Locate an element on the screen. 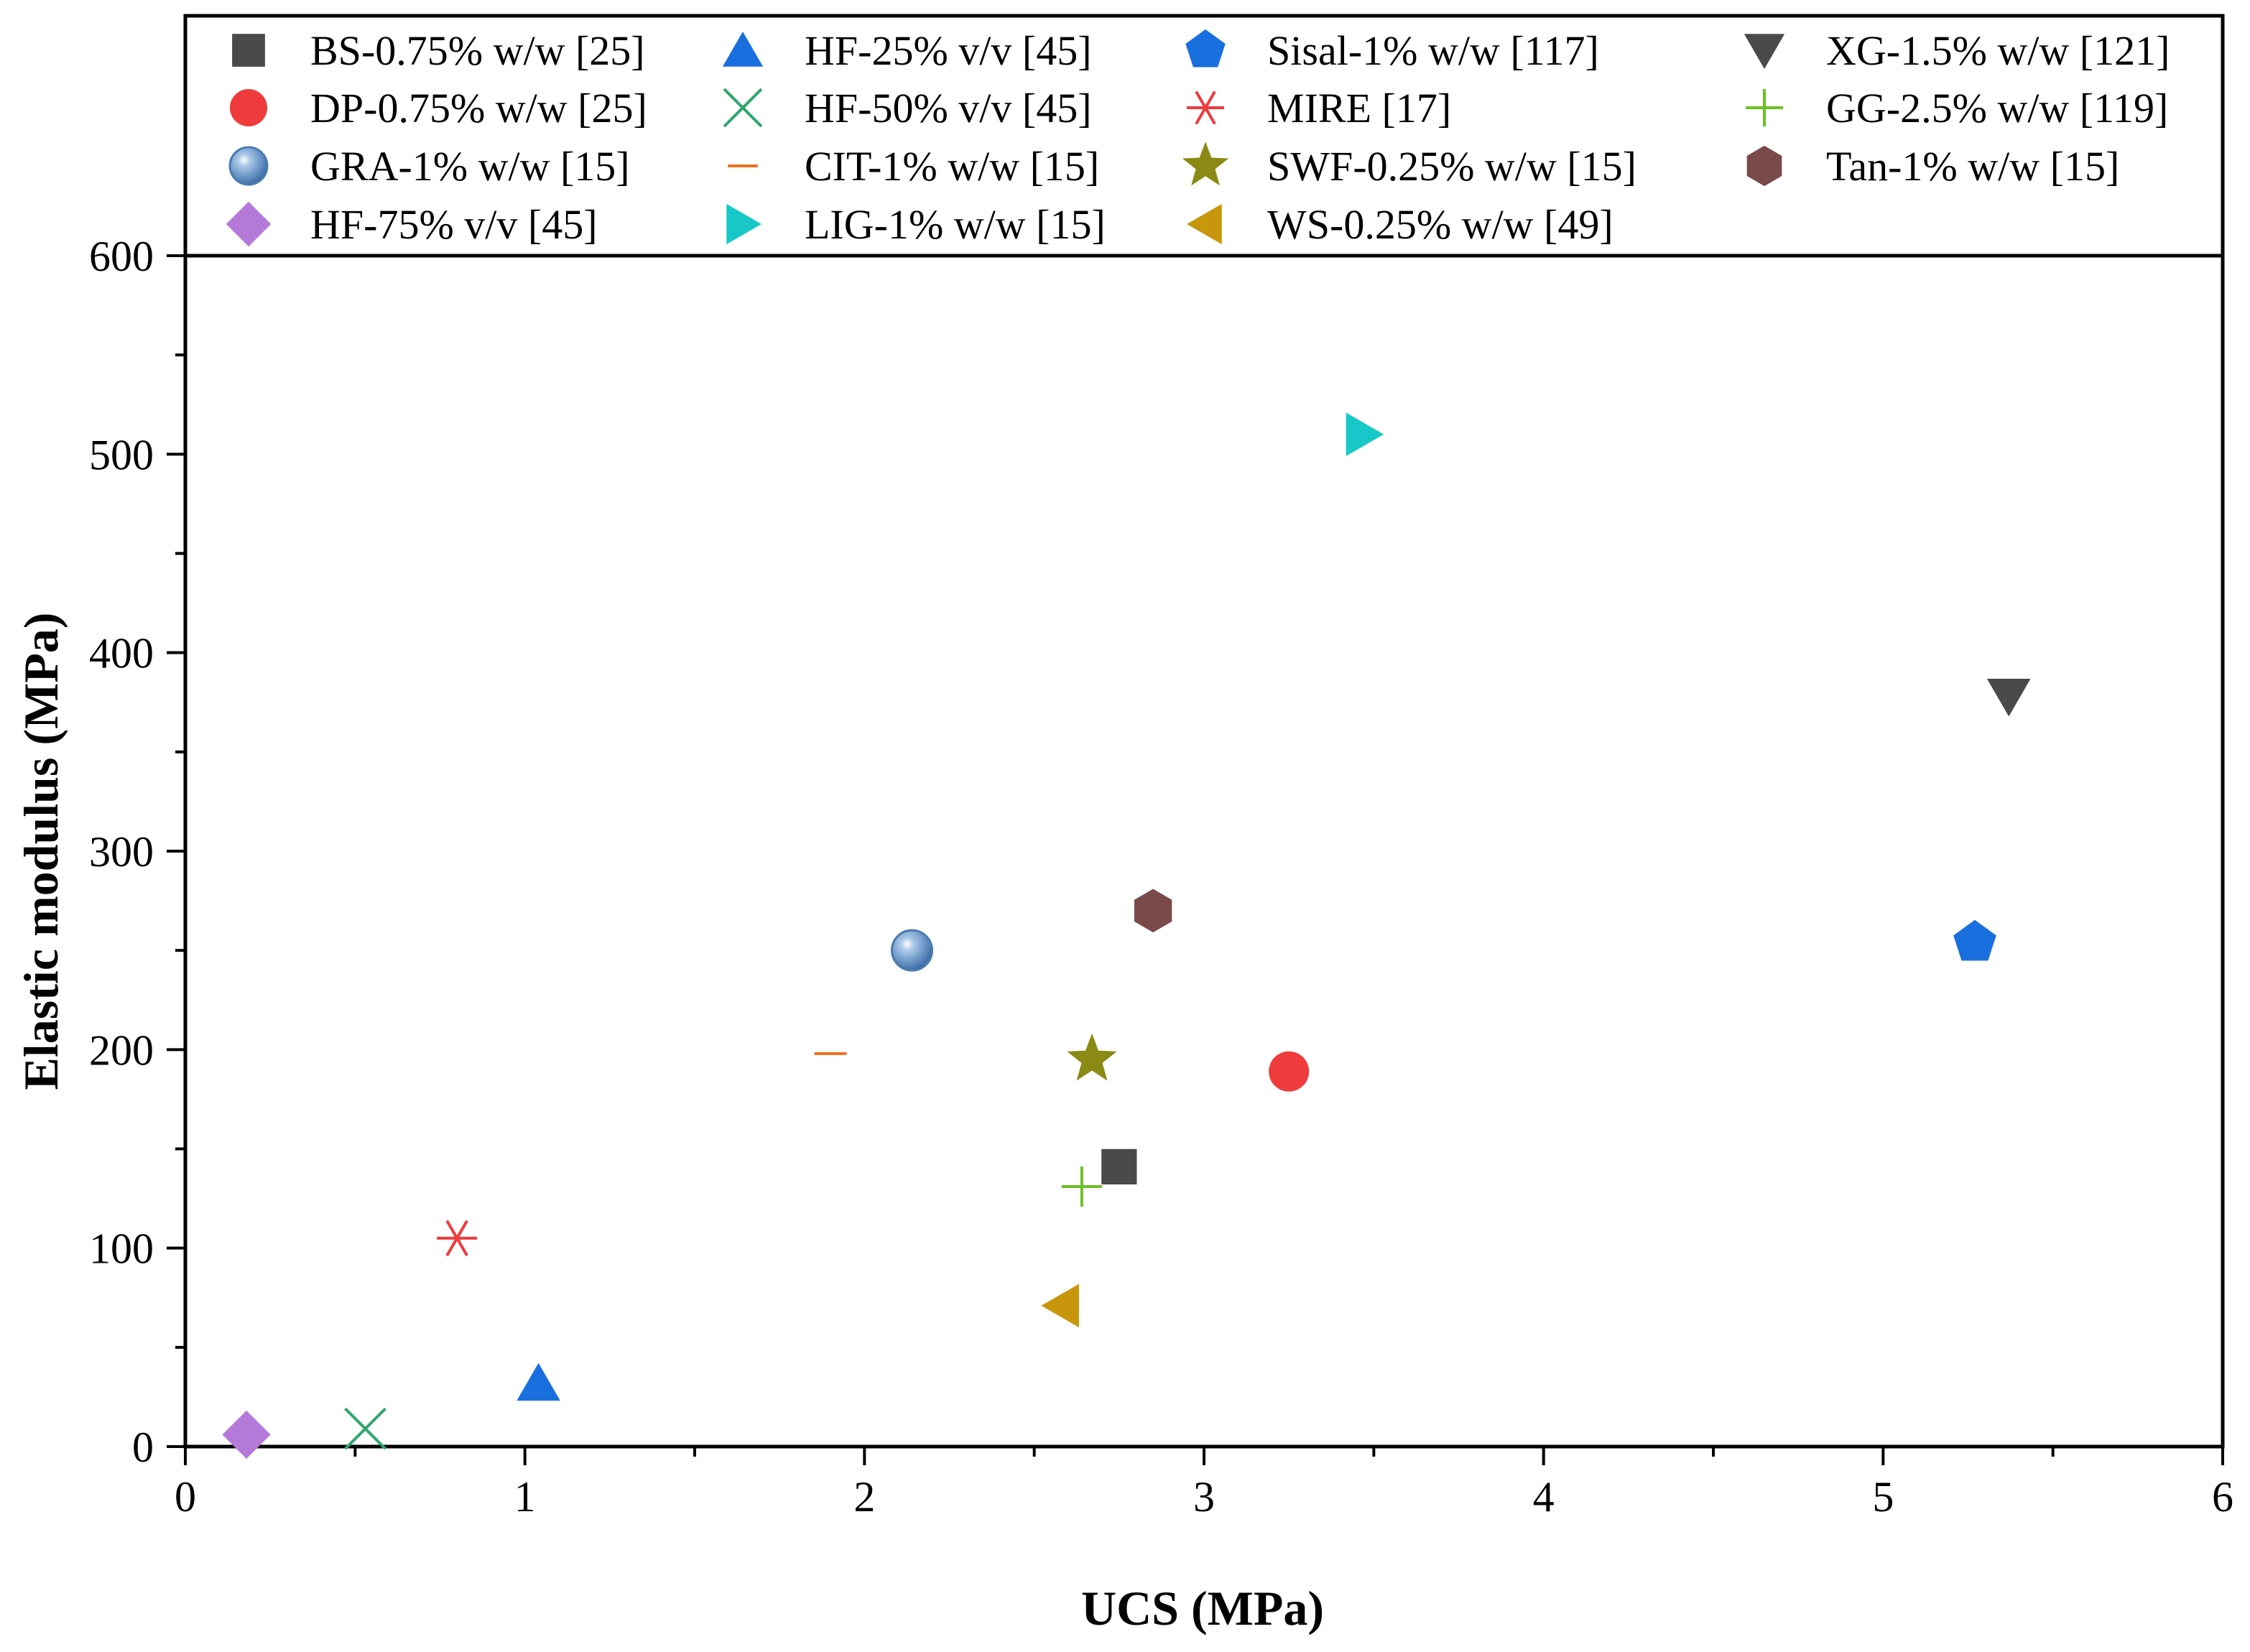  legend-label: HF-50% v/v [45] is located at coordinates (948, 108).